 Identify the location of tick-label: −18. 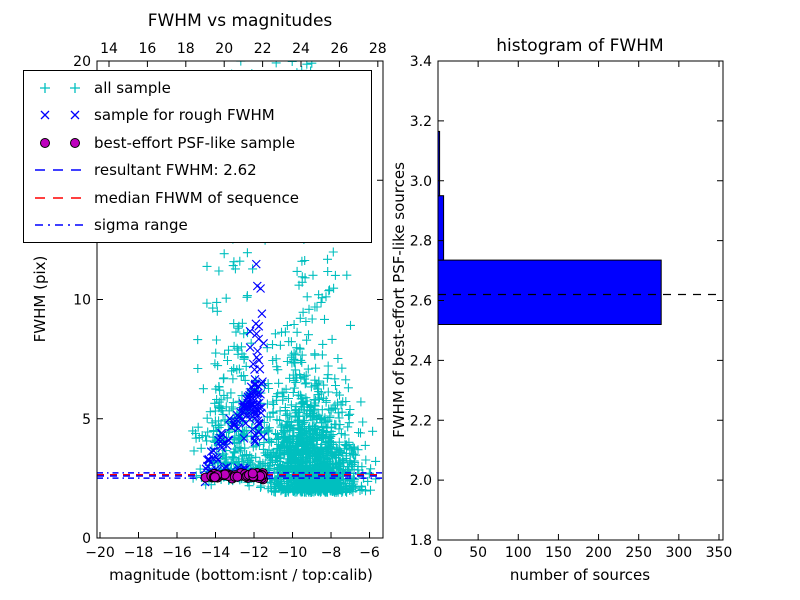
(139, 553).